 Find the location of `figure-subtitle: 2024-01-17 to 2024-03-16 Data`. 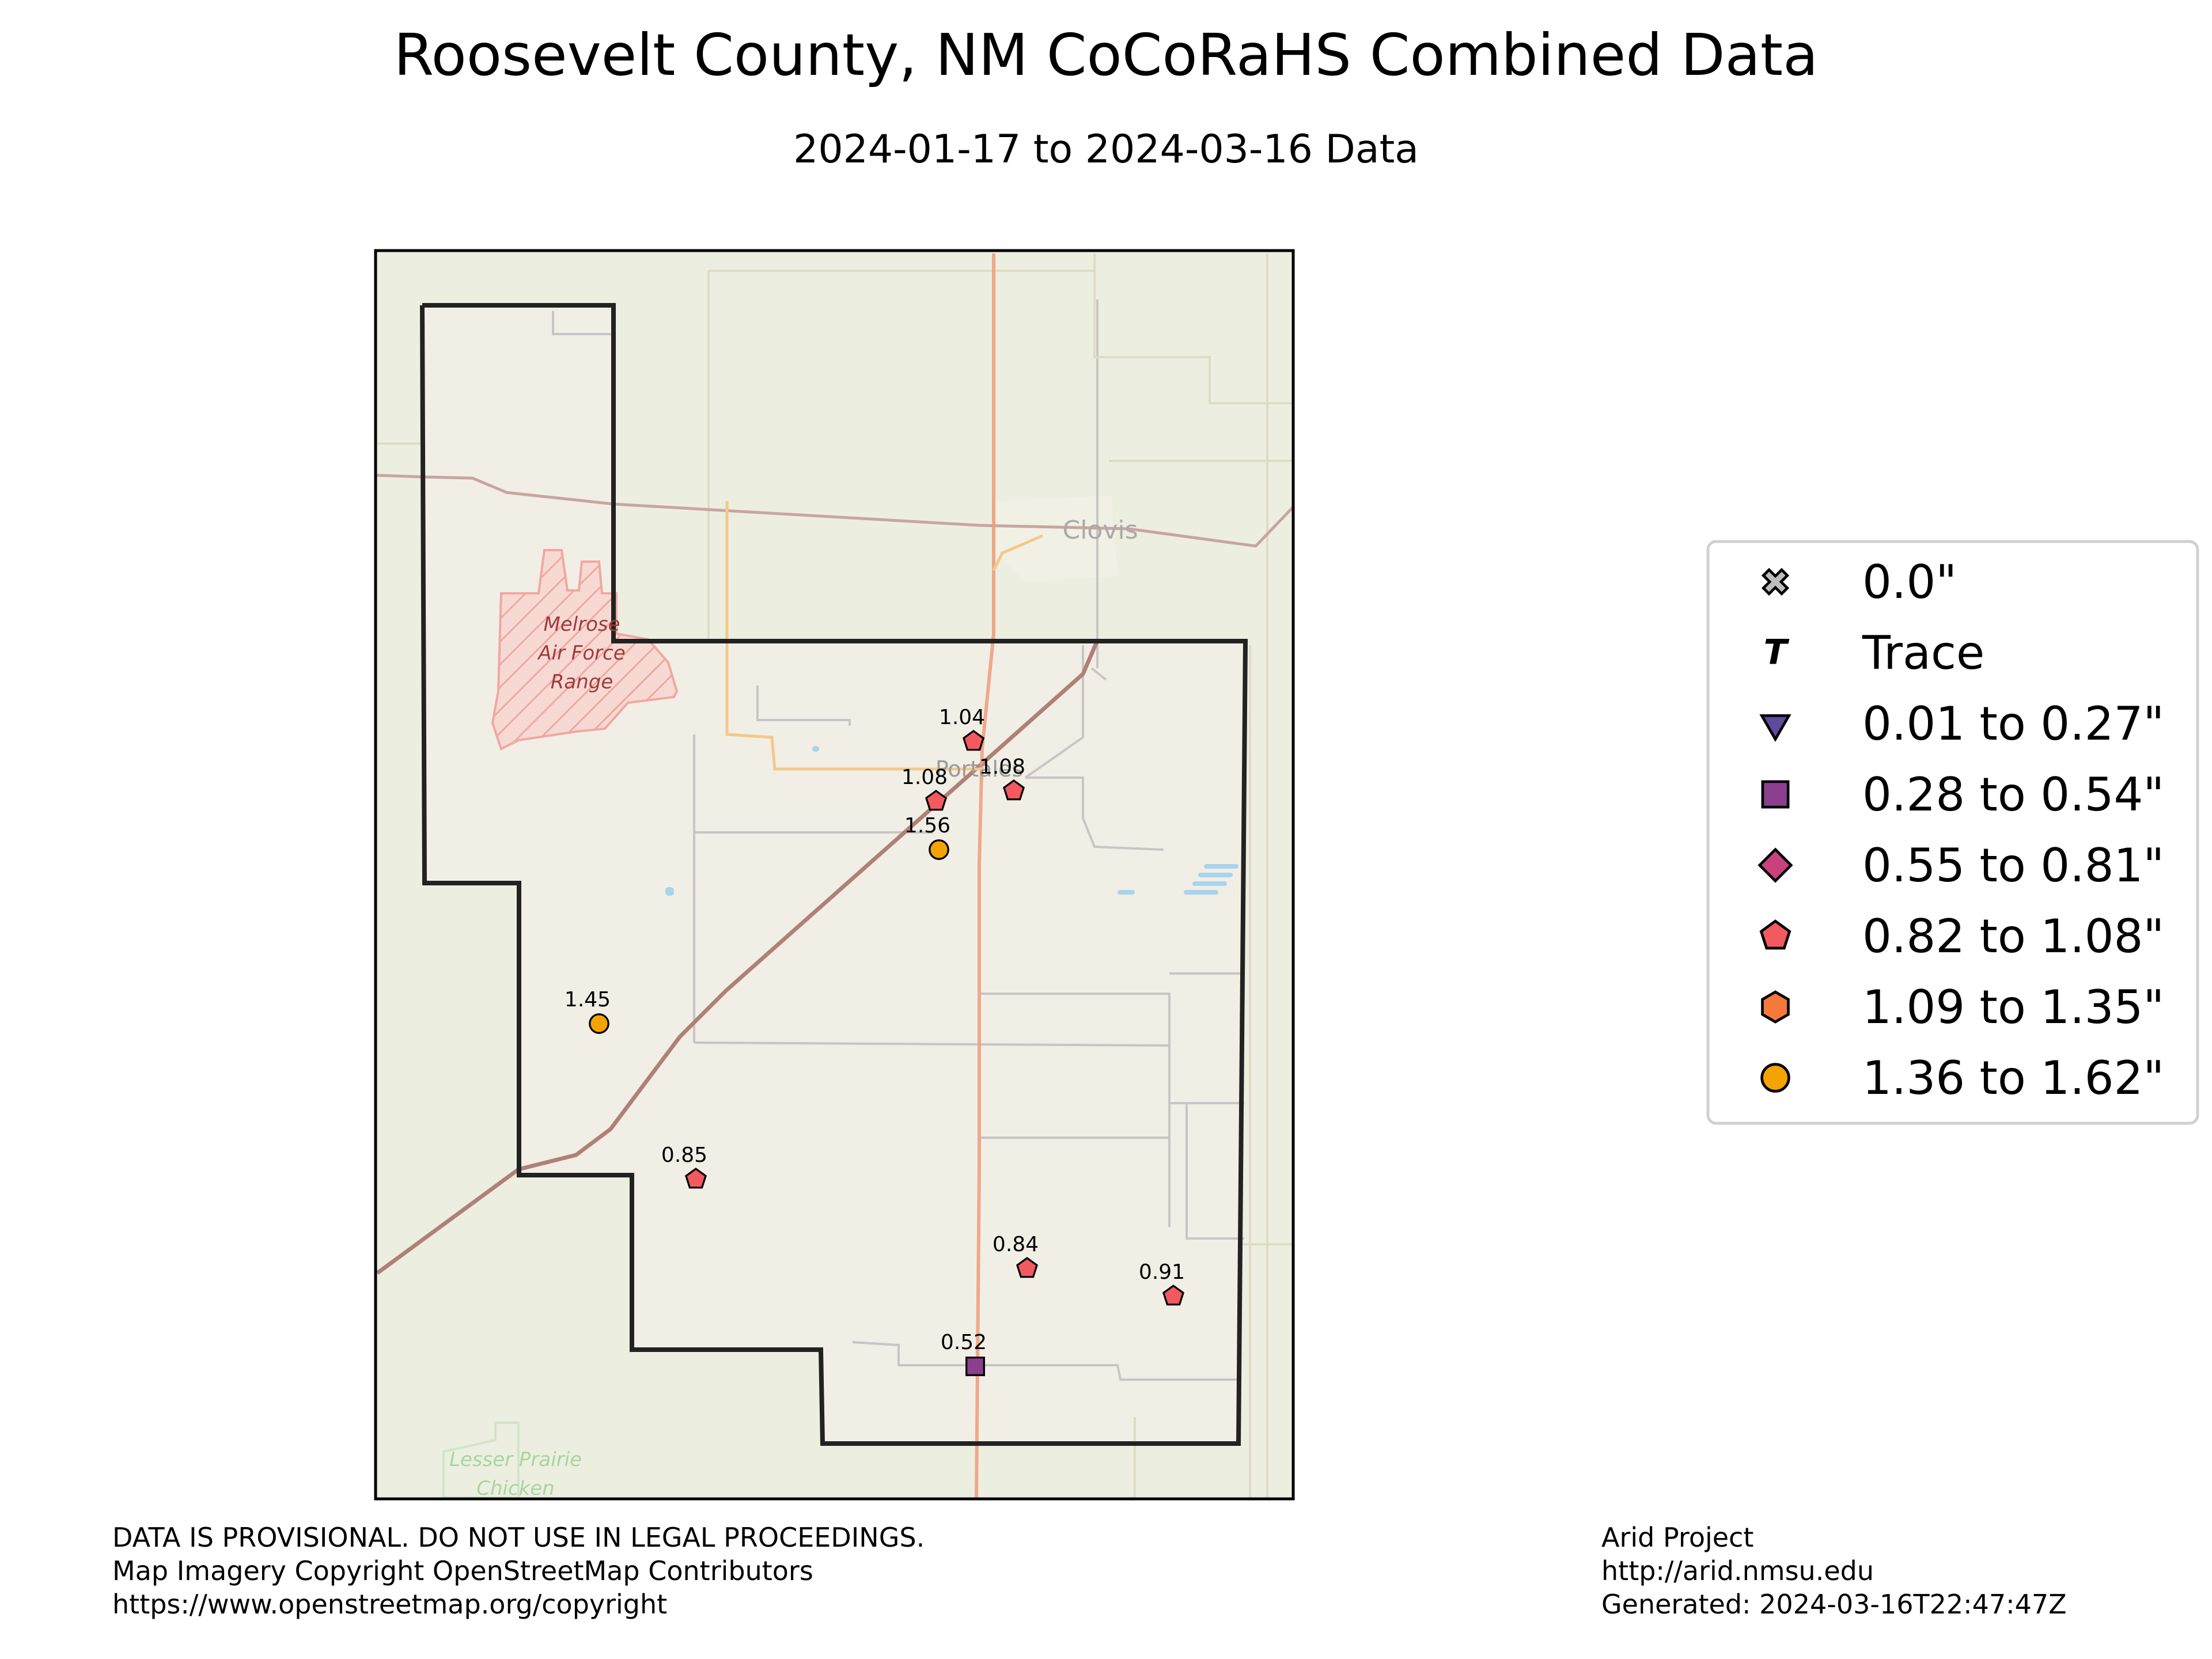

figure-subtitle: 2024-01-17 to 2024-03-16 Data is located at coordinates (1106, 149).